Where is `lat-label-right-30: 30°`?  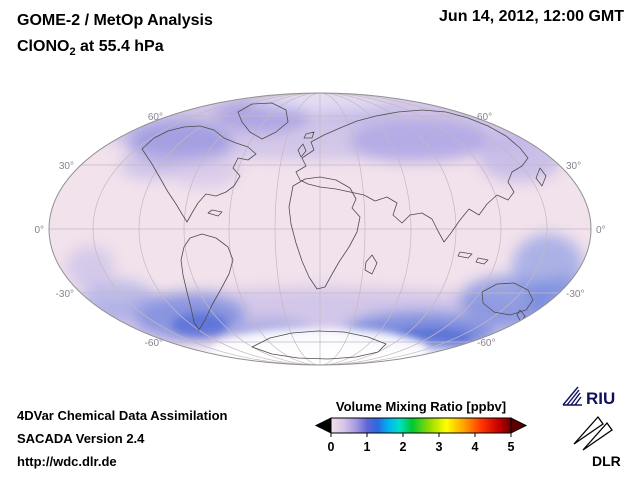 lat-label-right-30: 30° is located at coordinates (573, 166).